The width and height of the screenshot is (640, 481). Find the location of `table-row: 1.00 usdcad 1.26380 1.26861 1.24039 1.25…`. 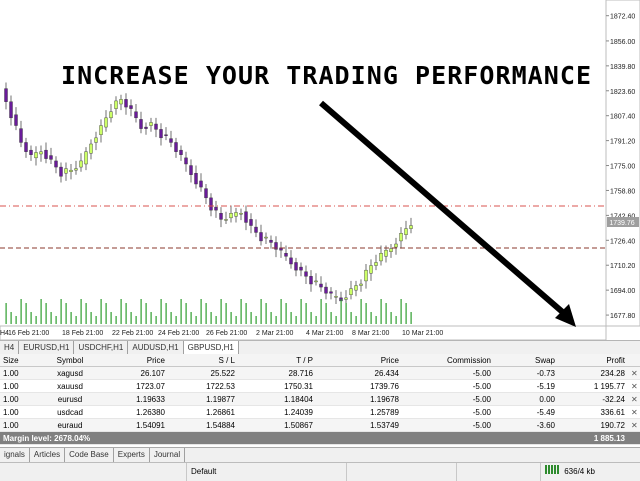

table-row: 1.00 usdcad 1.26380 1.26861 1.24039 1.25… is located at coordinates (320, 412).